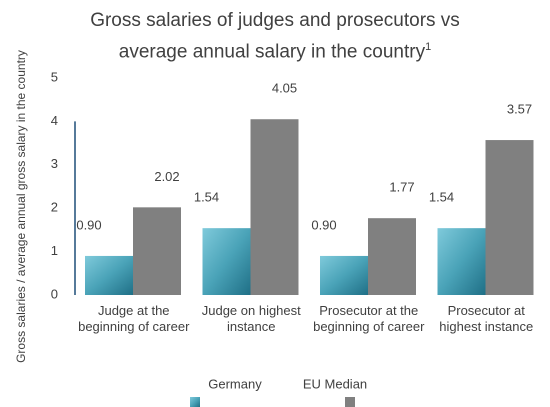 Image resolution: width=550 pixels, height=407 pixels. Describe the element at coordinates (235, 383) in the screenshot. I see `legend-label: Germany` at that location.